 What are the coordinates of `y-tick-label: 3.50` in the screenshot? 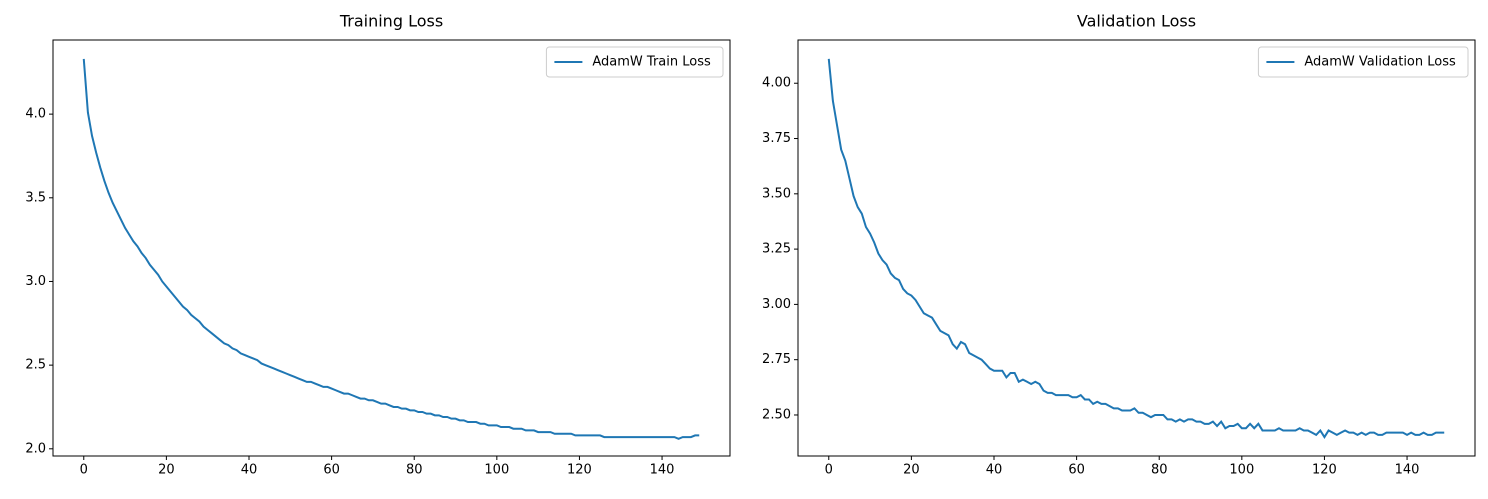 It's located at (776, 193).